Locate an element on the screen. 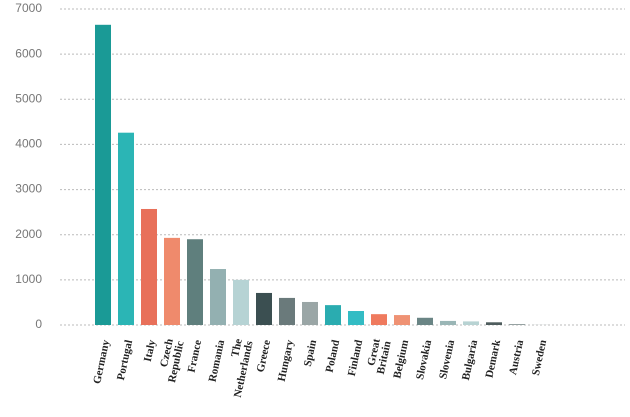 The image size is (630, 417). x-tick-label: Portugal is located at coordinates (125, 360).